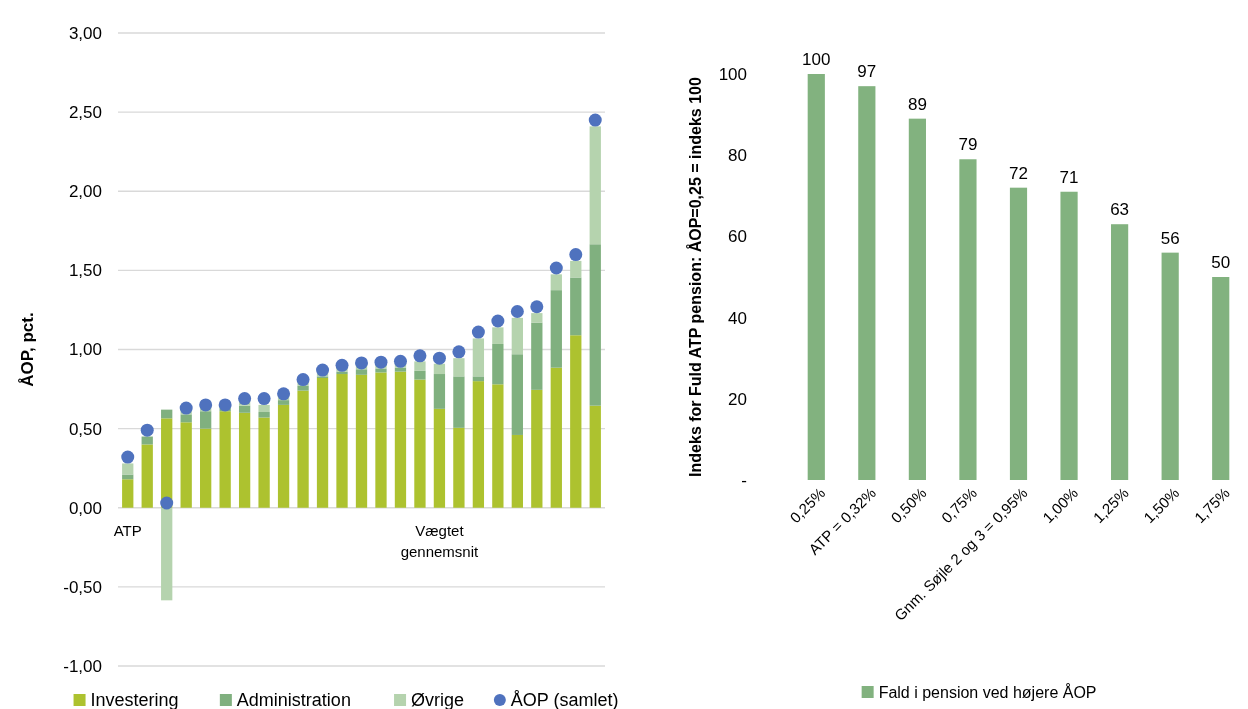 Image resolution: width=1248 pixels, height=709 pixels. I want to click on y-tick-label: -0,50, so click(82, 587).